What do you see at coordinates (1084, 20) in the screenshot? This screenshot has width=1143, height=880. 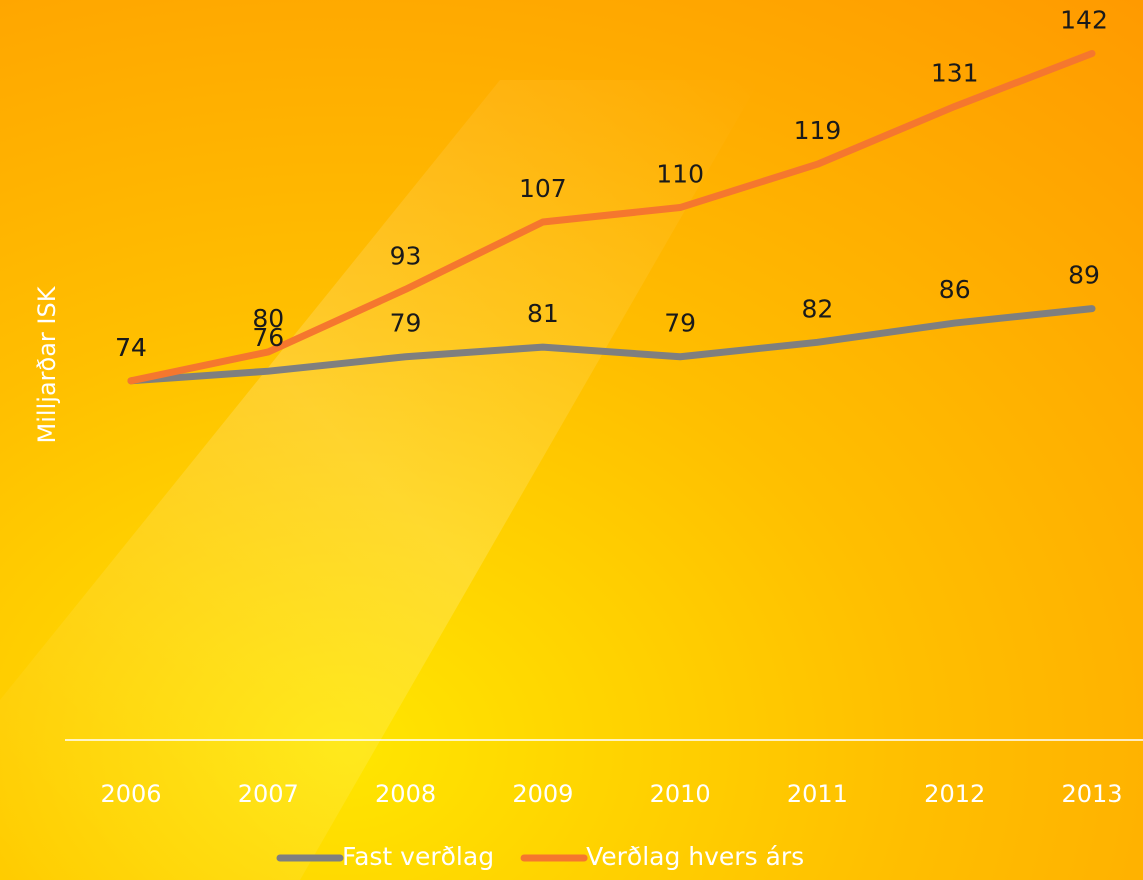 I see `data-label: 142` at bounding box center [1084, 20].